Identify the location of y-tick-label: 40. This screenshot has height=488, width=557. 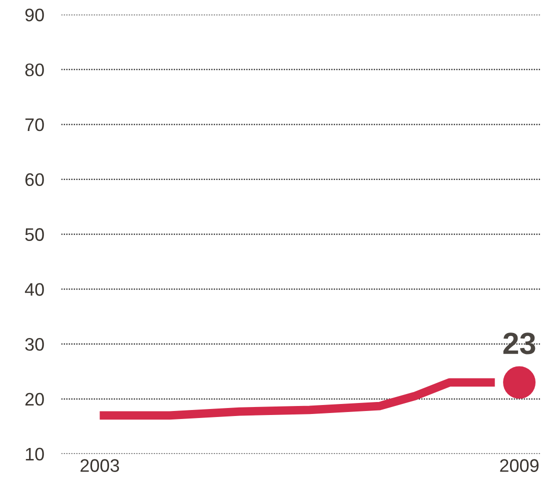
(34, 289).